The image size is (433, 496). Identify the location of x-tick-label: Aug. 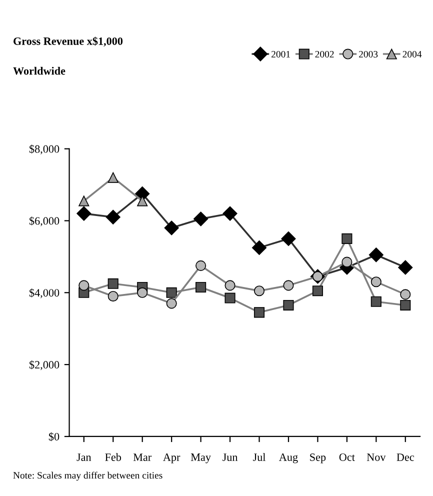
(288, 458).